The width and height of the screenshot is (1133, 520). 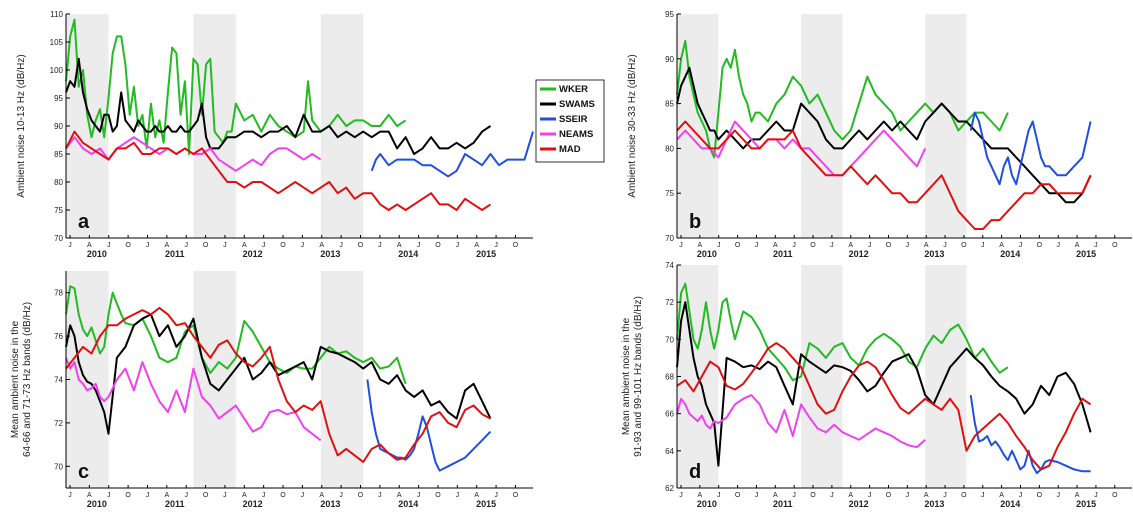 I want to click on y-axis-label: Ambient noise 30-33 Hz (dB/Hz), so click(x=632, y=125).